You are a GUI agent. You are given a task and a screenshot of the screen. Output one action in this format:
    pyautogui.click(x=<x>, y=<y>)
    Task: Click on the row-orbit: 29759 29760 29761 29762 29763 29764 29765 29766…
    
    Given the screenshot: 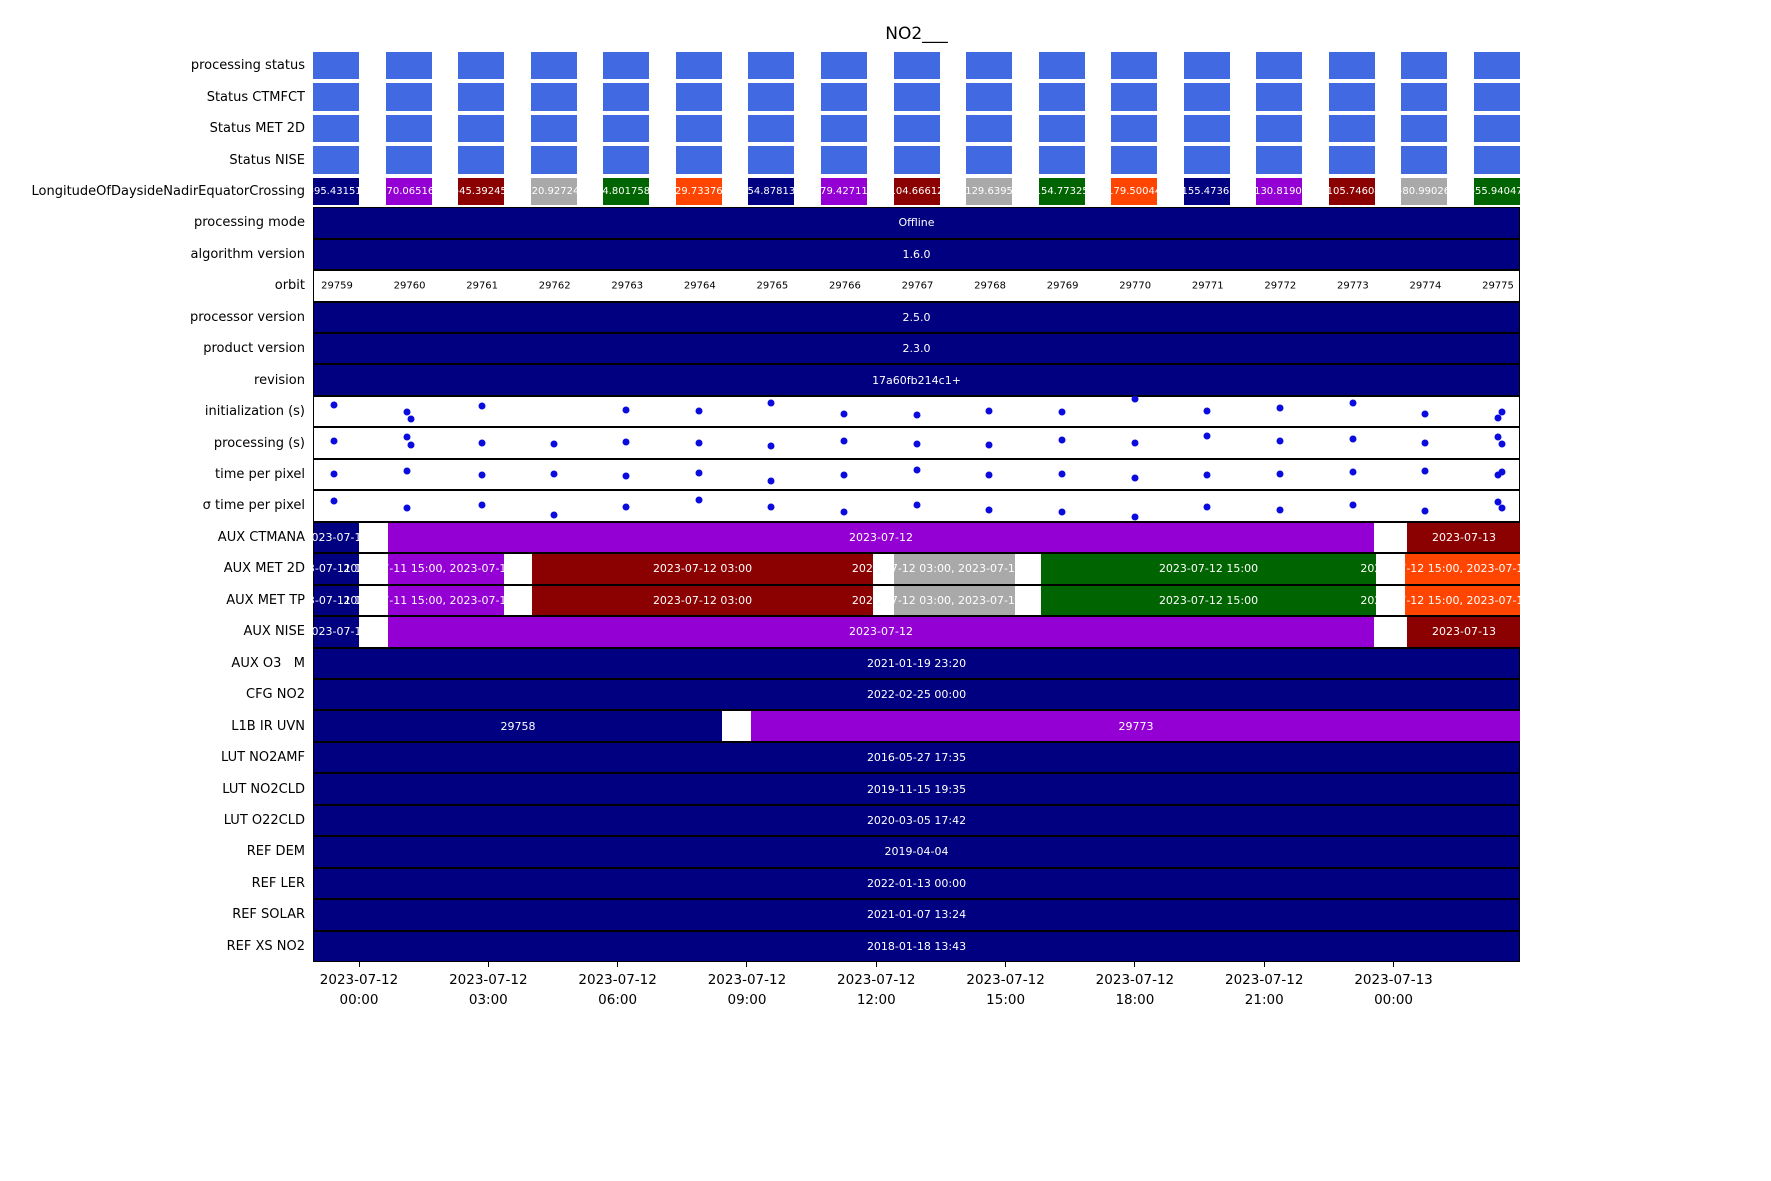 What is the action you would take?
    pyautogui.click(x=916, y=286)
    